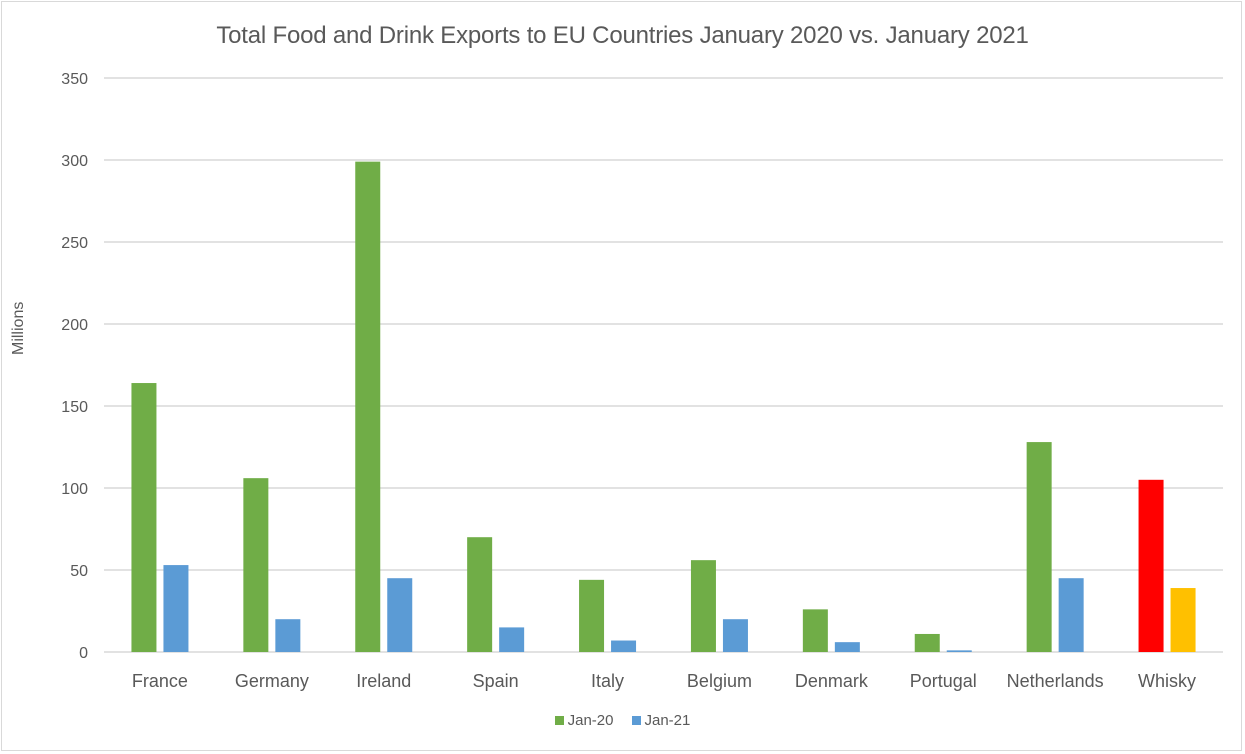 Image resolution: width=1245 pixels, height=754 pixels. What do you see at coordinates (496, 681) in the screenshot?
I see `x-tick-label-spain: Spain` at bounding box center [496, 681].